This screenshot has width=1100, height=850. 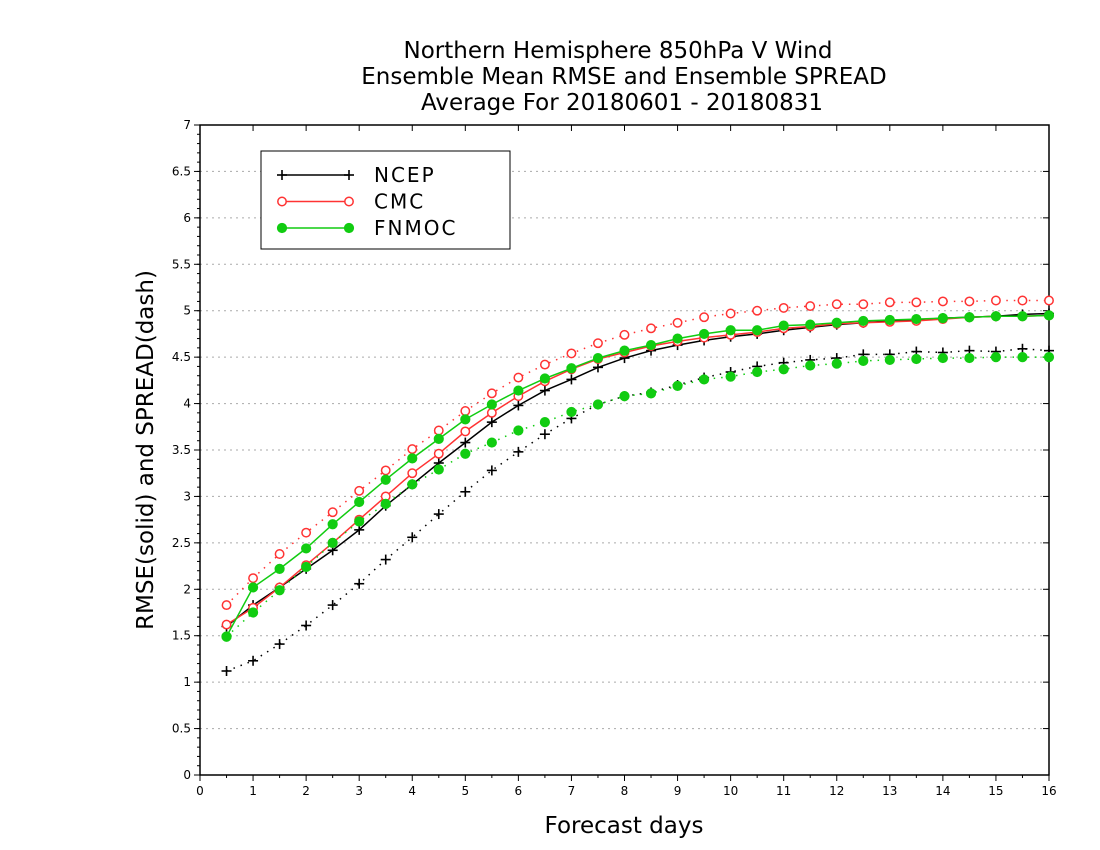 I want to click on y-tick-label-11: 5.5, so click(x=181, y=264).